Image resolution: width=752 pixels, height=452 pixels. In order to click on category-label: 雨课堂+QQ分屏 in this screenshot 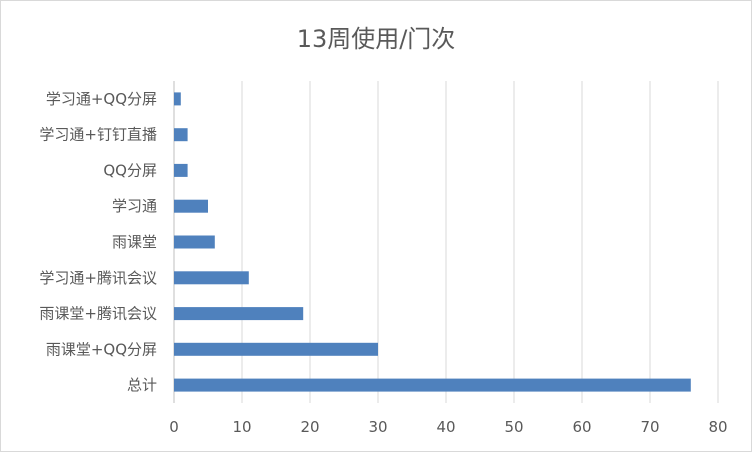, I will do `click(101, 349)`.